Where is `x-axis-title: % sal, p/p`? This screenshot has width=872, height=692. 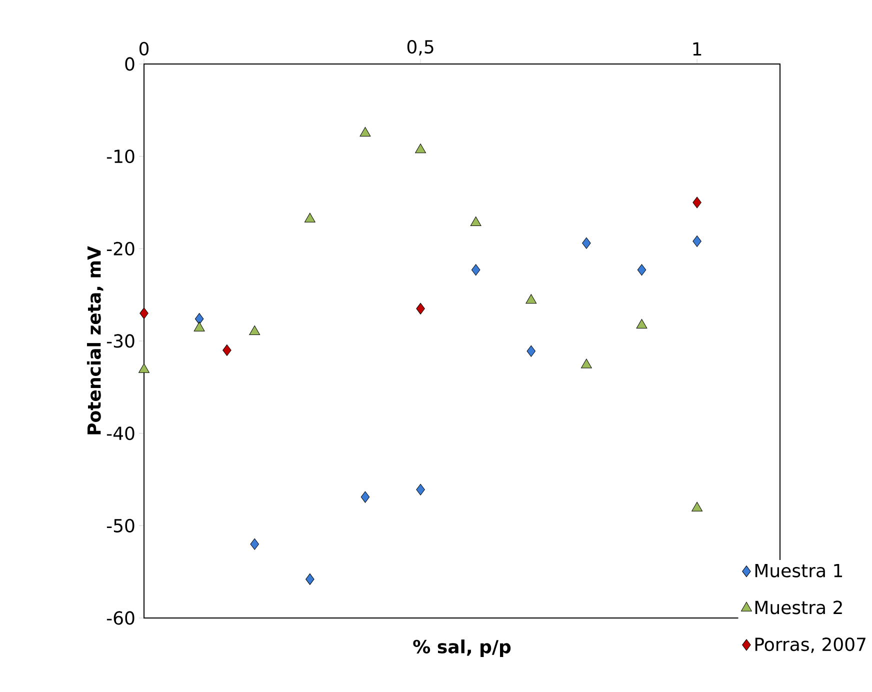
x-axis-title: % sal, p/p is located at coordinates (462, 648).